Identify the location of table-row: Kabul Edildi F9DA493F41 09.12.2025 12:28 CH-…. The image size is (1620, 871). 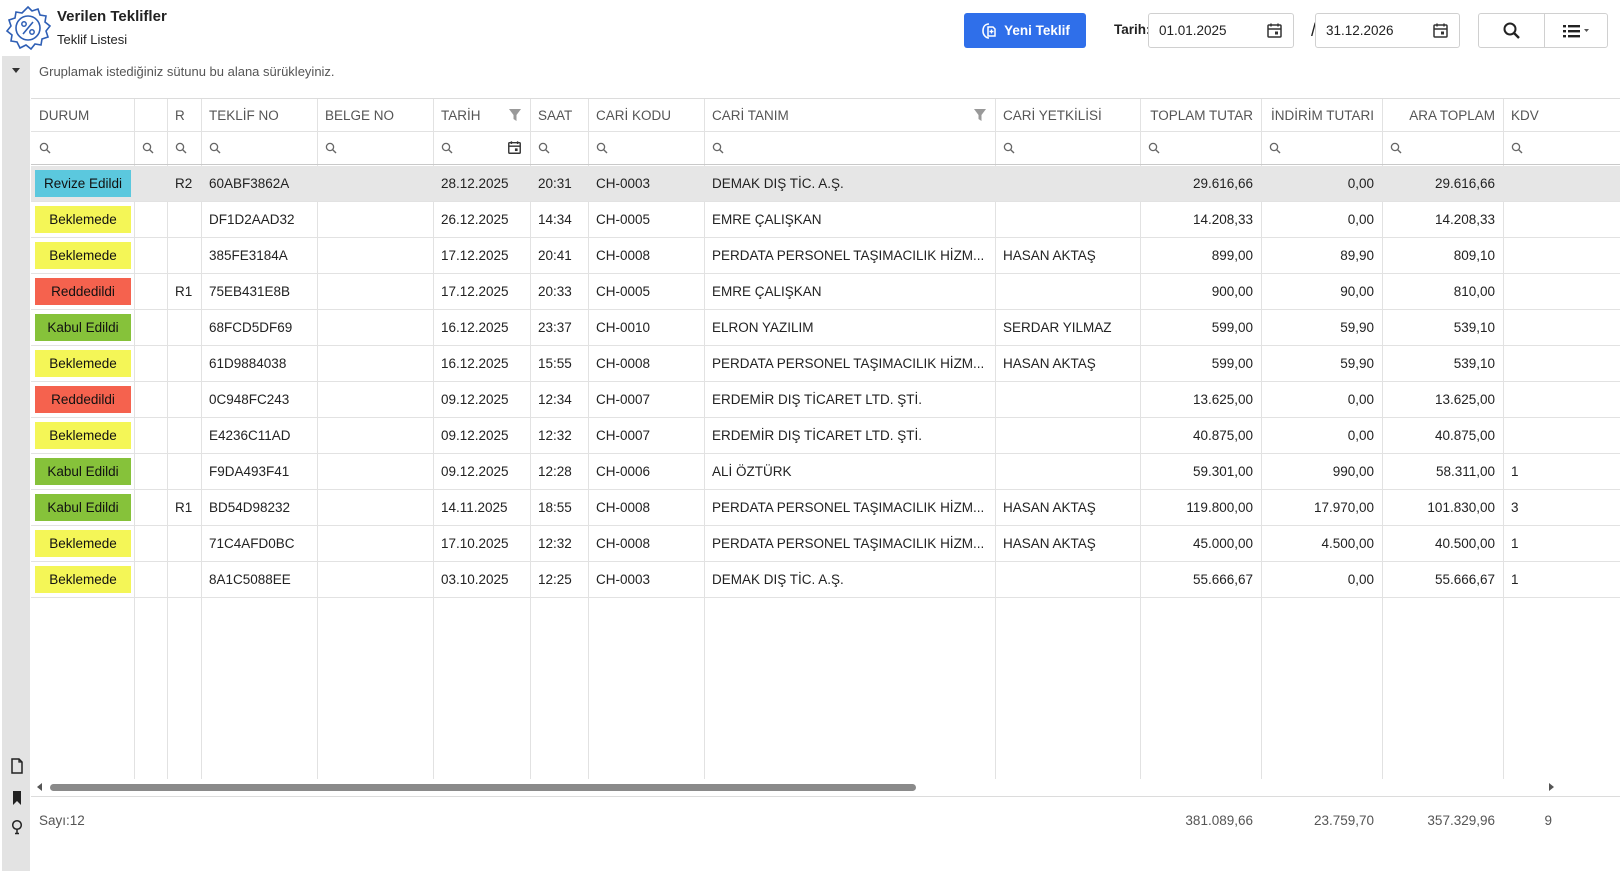
(825, 472).